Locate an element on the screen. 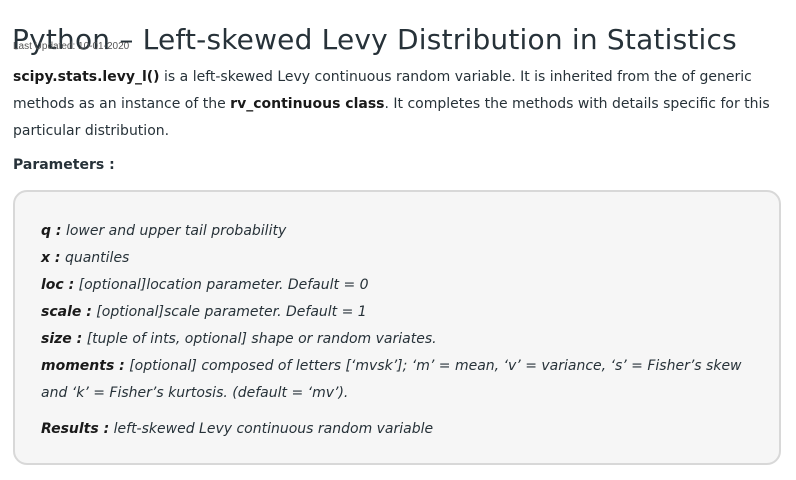 The height and width of the screenshot is (480, 796). param-name: x : is located at coordinates (51, 258).